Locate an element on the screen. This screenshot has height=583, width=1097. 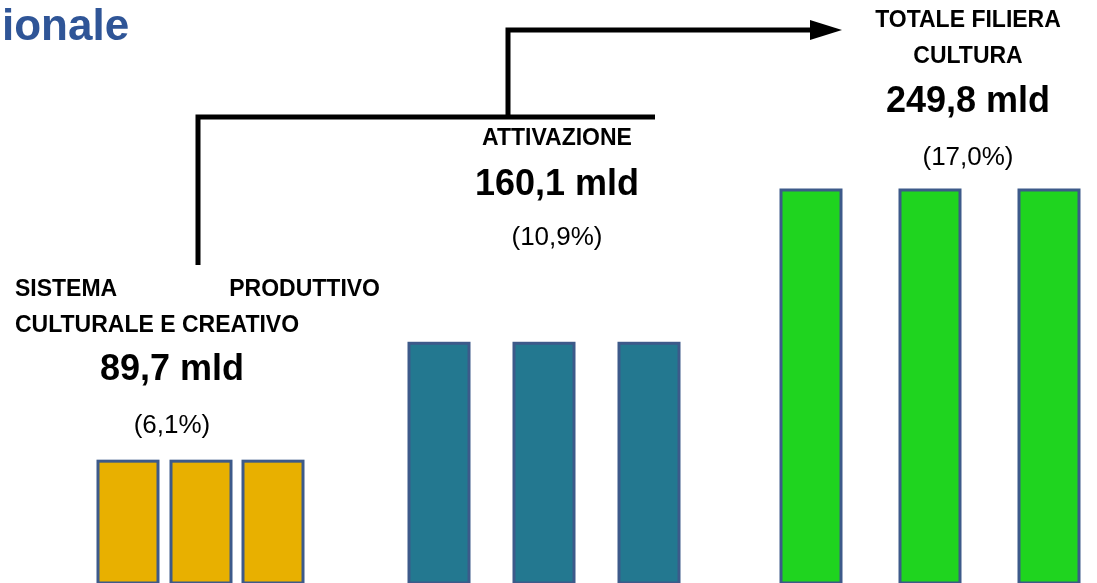
annotation: (10,9%) is located at coordinates (557, 236).